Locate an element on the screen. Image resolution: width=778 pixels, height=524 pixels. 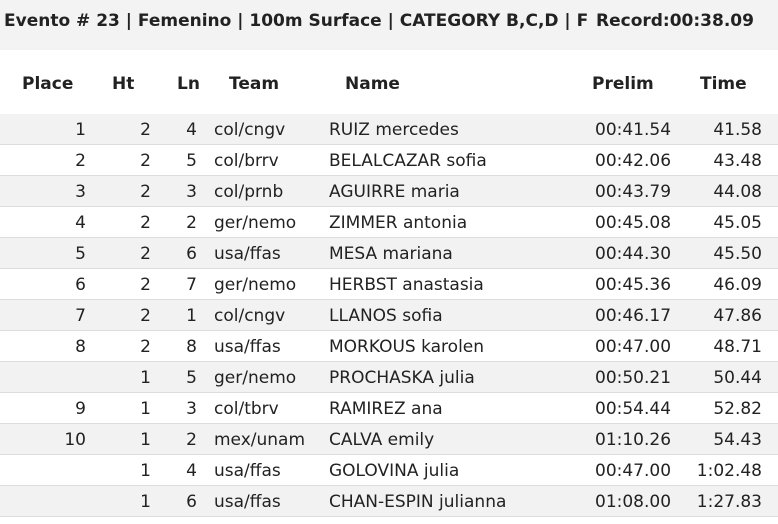
cell-name: MESA mariana is located at coordinates (391, 254).